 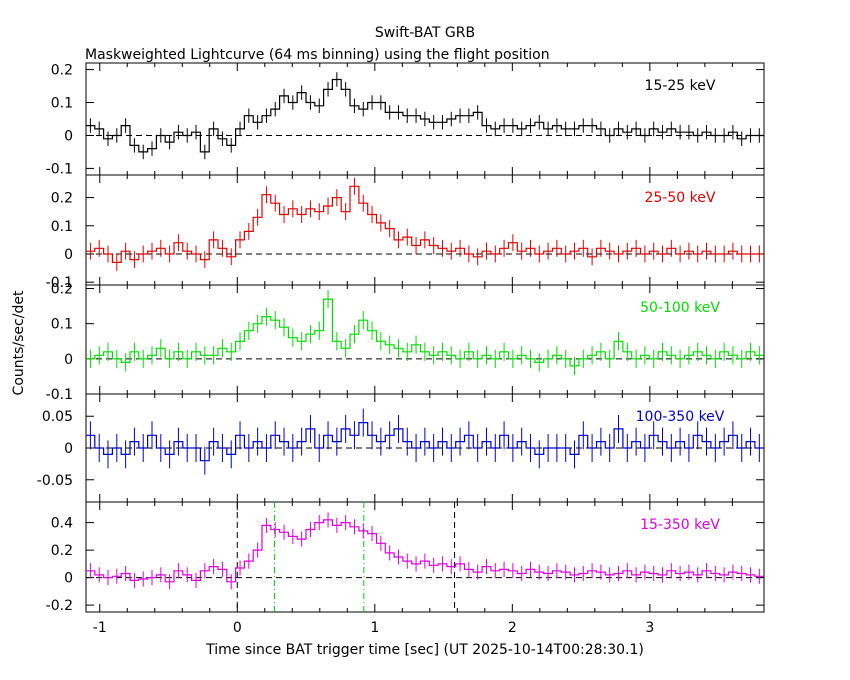 What do you see at coordinates (512, 628) in the screenshot?
I see `x-tick-label: 2` at bounding box center [512, 628].